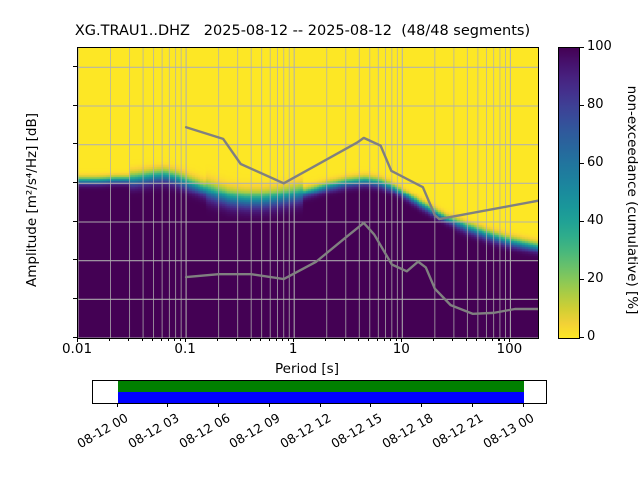 This screenshot has height=480, width=640. Describe the element at coordinates (509, 349) in the screenshot. I see `x-tick-label: 100` at that location.